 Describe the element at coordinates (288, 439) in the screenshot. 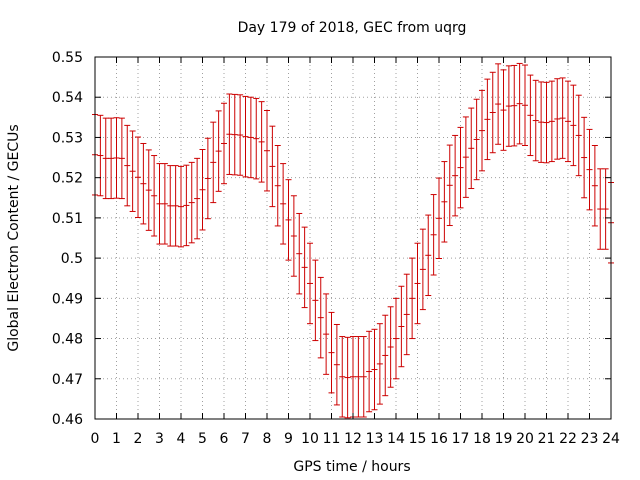

I see `x-tick-label: 9` at that location.